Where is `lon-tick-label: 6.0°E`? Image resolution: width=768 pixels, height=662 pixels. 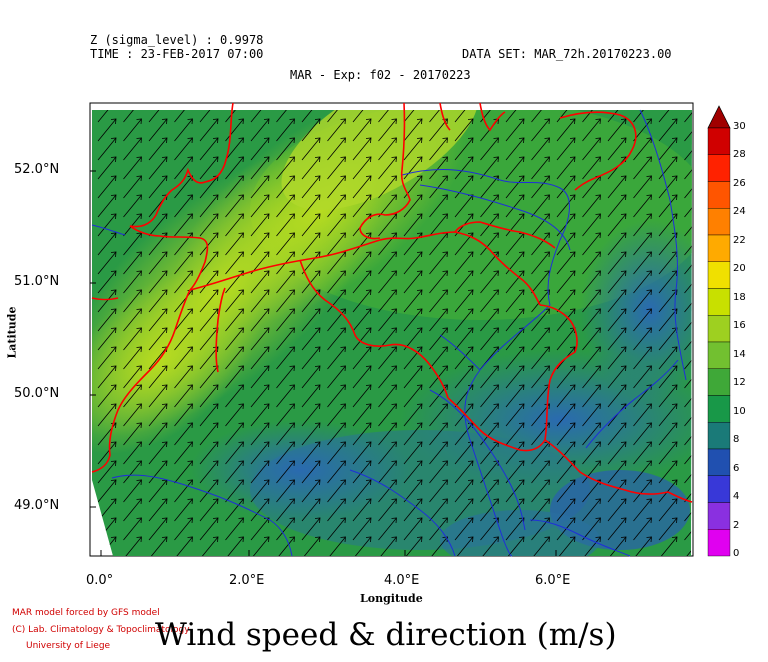 lon-tick-label: 6.0°E is located at coordinates (553, 580).